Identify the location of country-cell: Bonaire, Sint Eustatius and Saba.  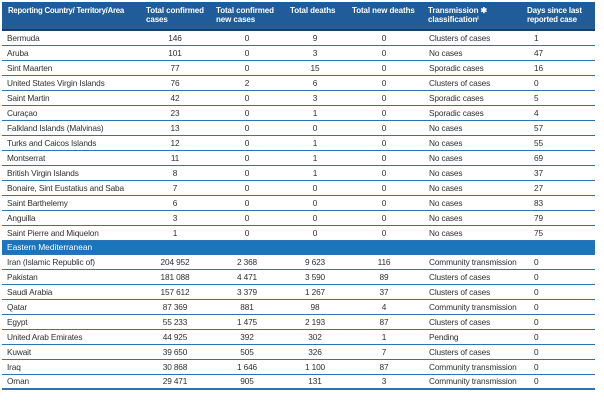
(71, 188).